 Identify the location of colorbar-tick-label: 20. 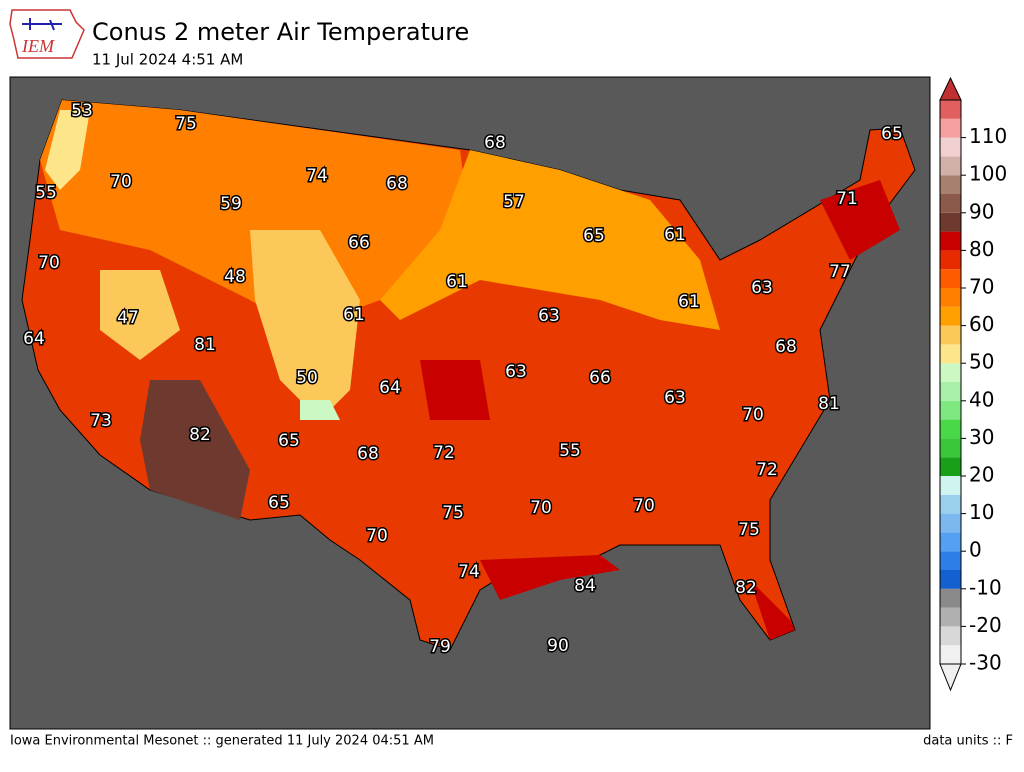
(981, 475).